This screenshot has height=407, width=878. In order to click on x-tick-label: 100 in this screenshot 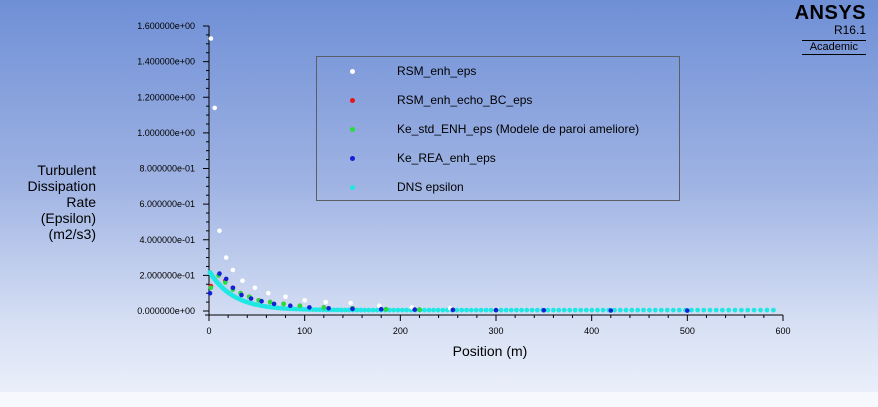, I will do `click(304, 331)`.